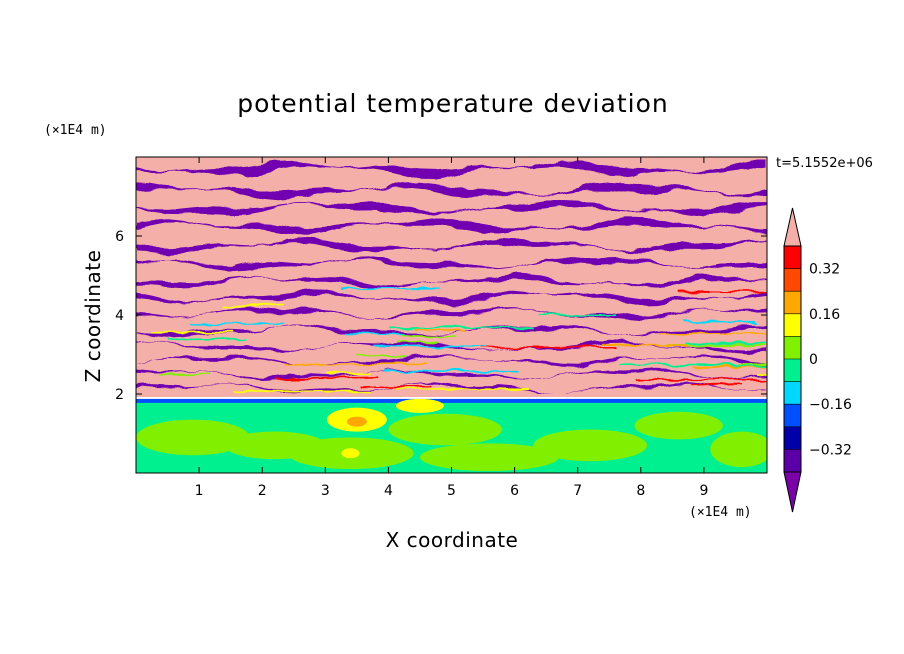 This screenshot has width=904, height=654. What do you see at coordinates (830, 450) in the screenshot?
I see `colorbar-tick-label: −0.32` at bounding box center [830, 450].